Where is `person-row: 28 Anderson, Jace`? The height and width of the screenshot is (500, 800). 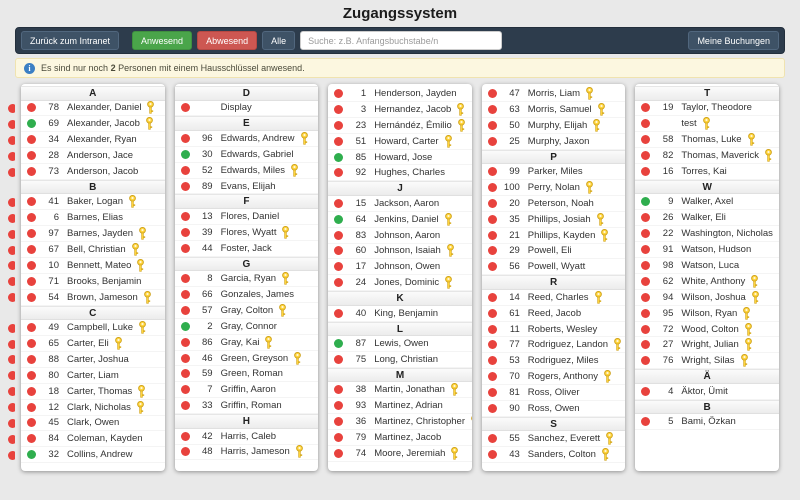 person-row: 28 Anderson, Jace is located at coordinates (93, 156).